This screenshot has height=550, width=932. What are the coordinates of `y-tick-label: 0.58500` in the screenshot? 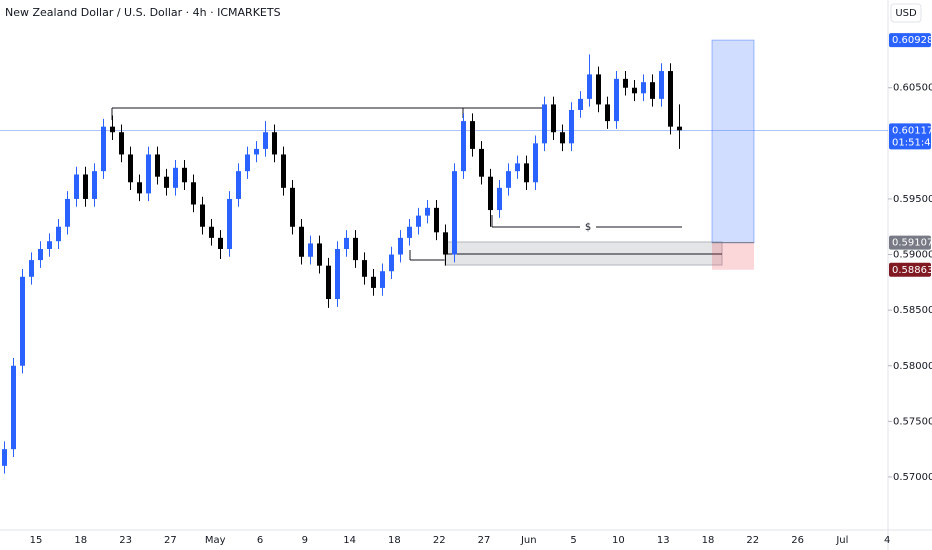 It's located at (912, 310).